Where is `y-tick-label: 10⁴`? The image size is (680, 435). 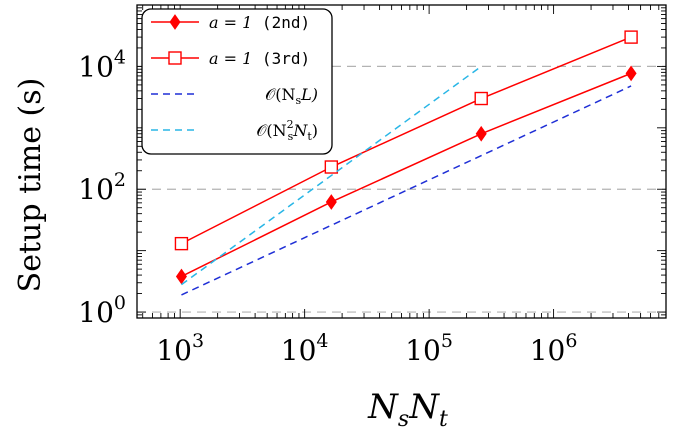 y-tick-label: 10⁴ is located at coordinates (102, 64).